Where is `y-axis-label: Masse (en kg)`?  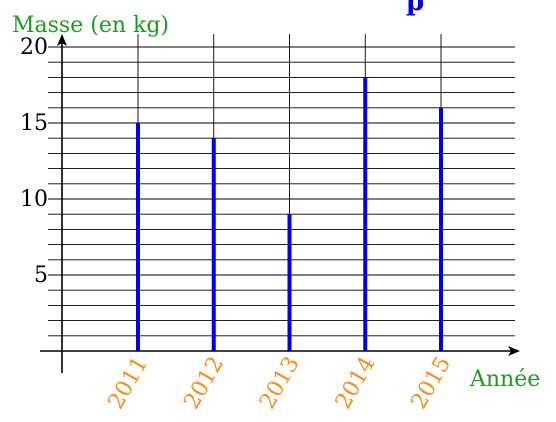 y-axis-label: Masse (en kg) is located at coordinates (90, 25).